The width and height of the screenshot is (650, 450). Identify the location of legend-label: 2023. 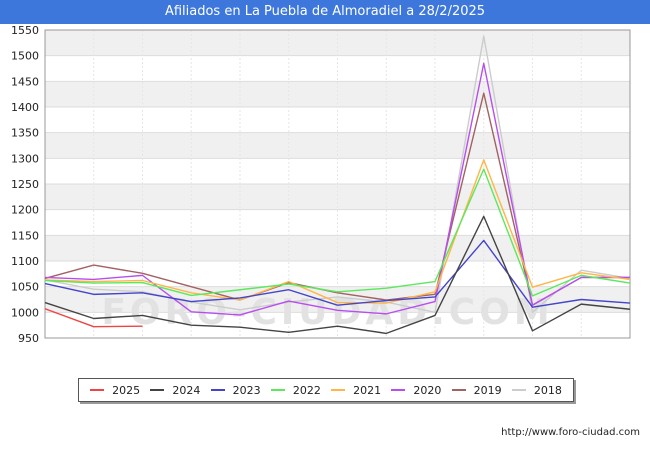
(246, 390).